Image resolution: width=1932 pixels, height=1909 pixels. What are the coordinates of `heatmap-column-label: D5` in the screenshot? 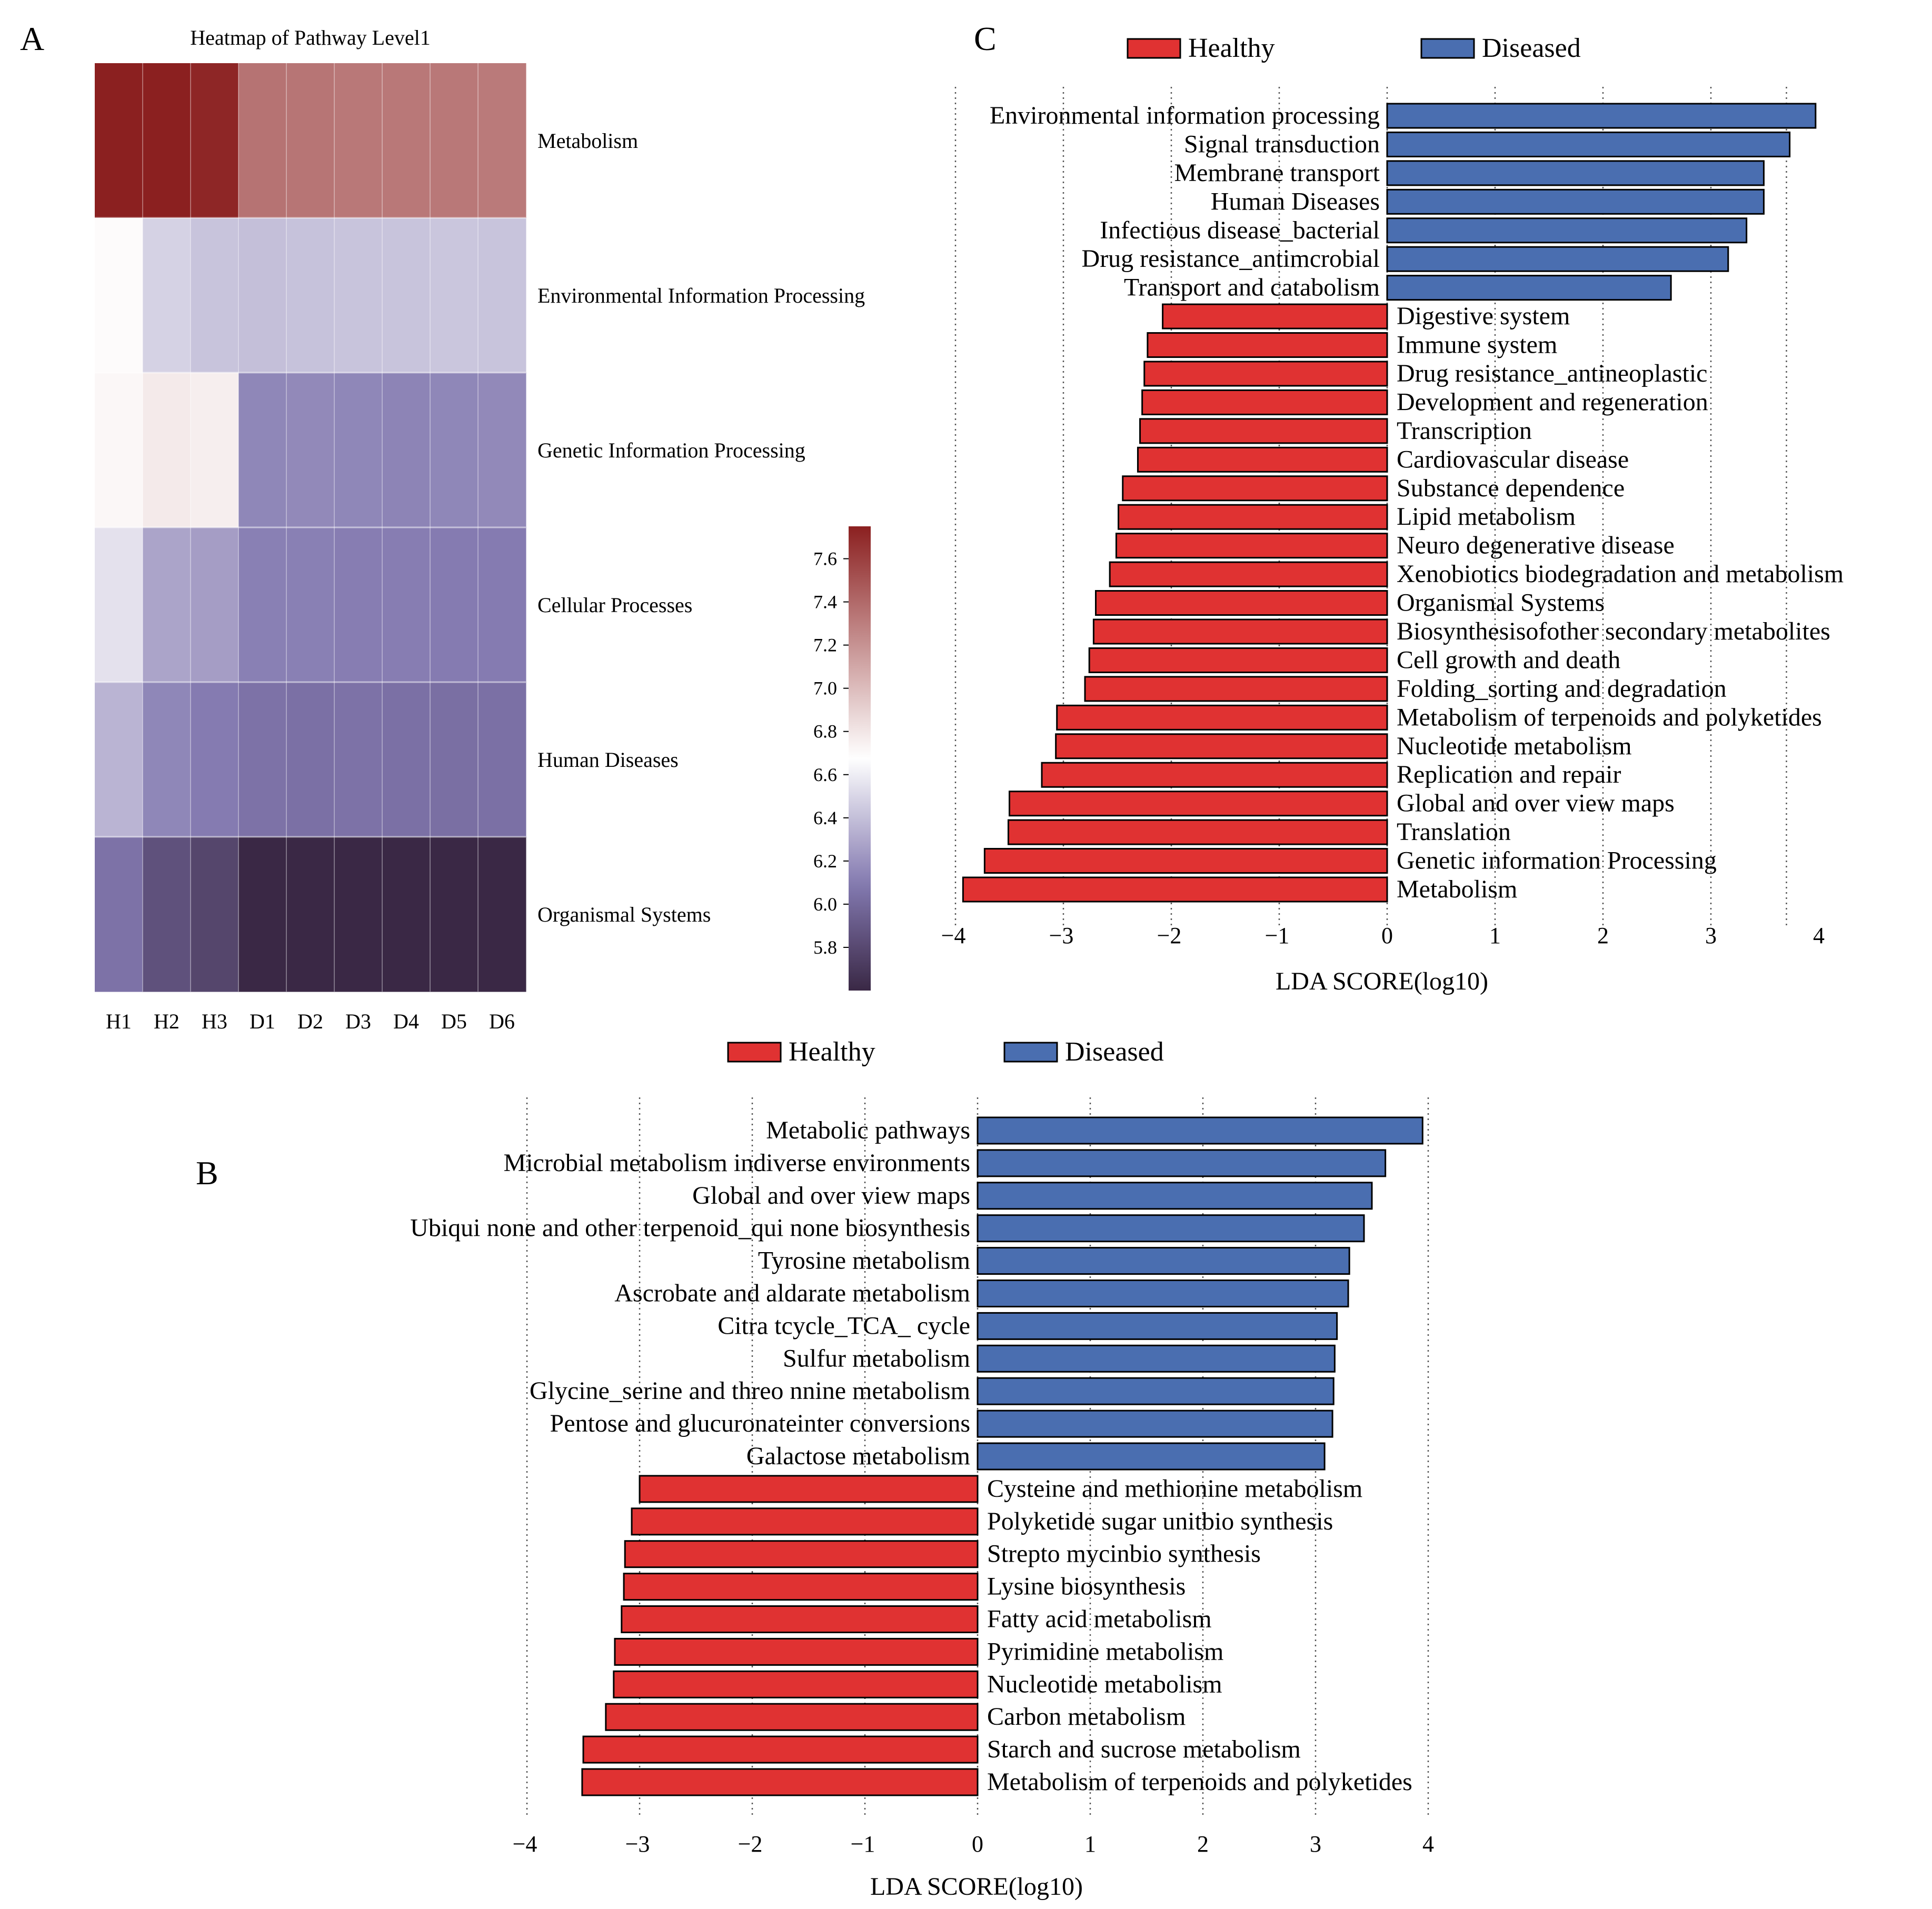 It's located at (454, 1021).